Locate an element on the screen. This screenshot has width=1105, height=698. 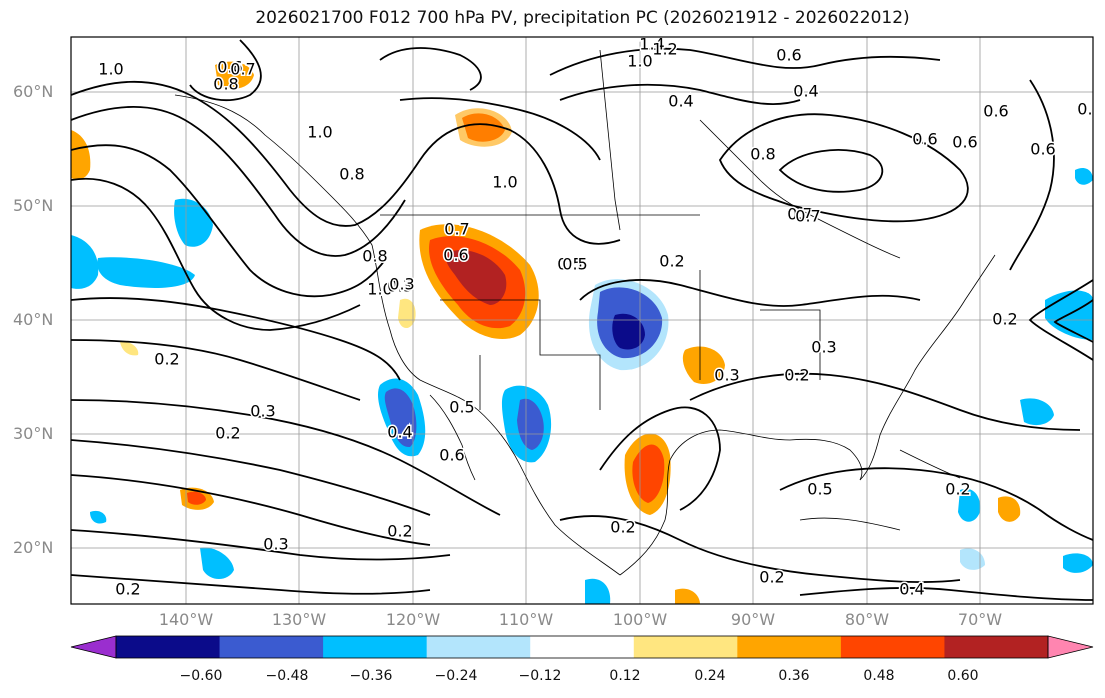
colorbar-outline is located at coordinates (582, 647).